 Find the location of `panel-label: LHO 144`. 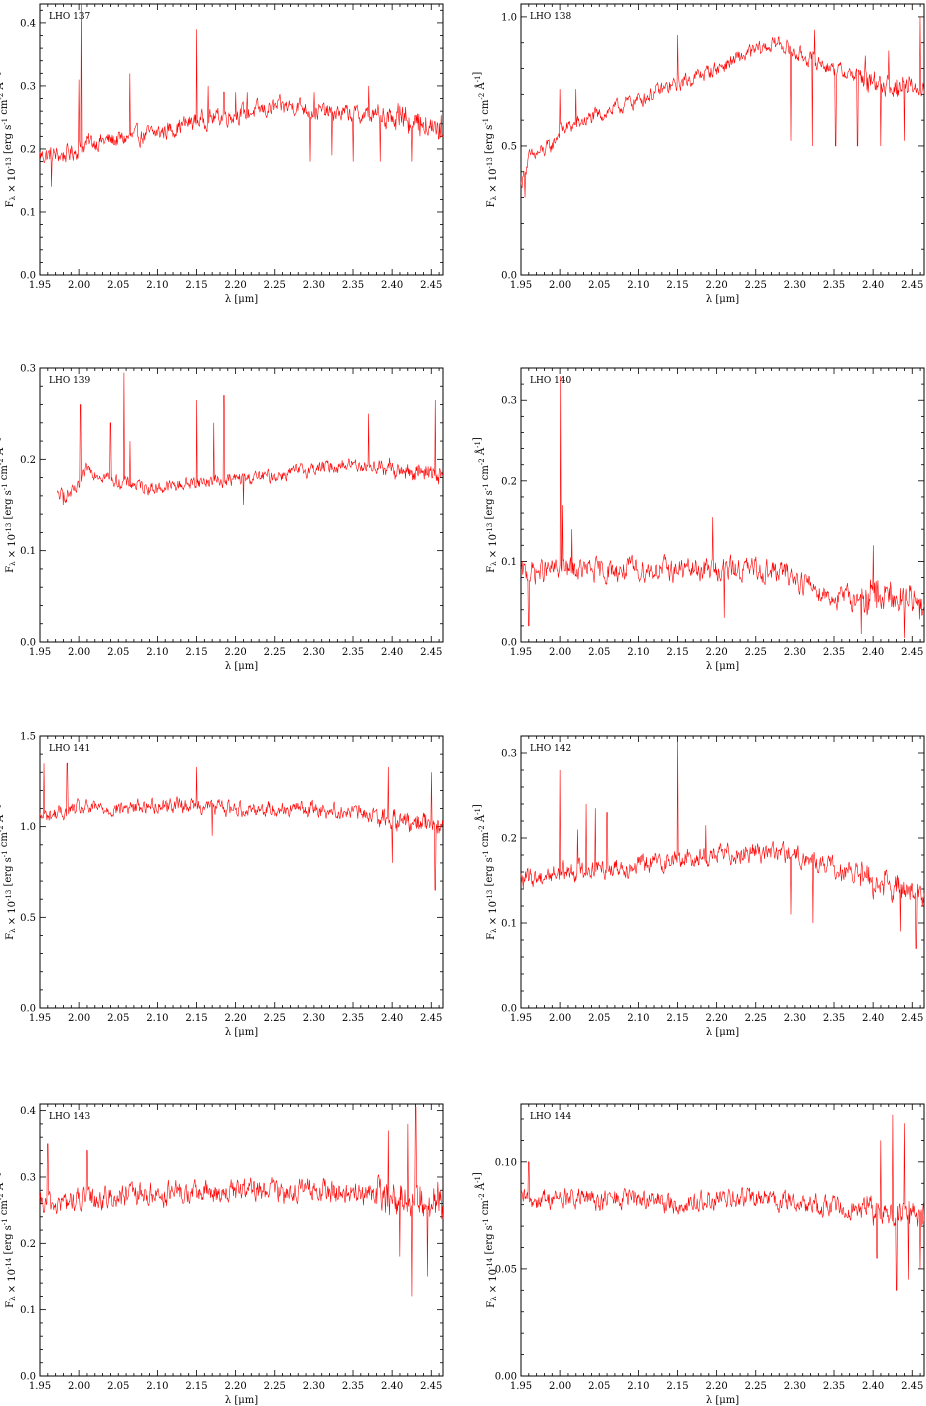

panel-label: LHO 144 is located at coordinates (551, 1117).